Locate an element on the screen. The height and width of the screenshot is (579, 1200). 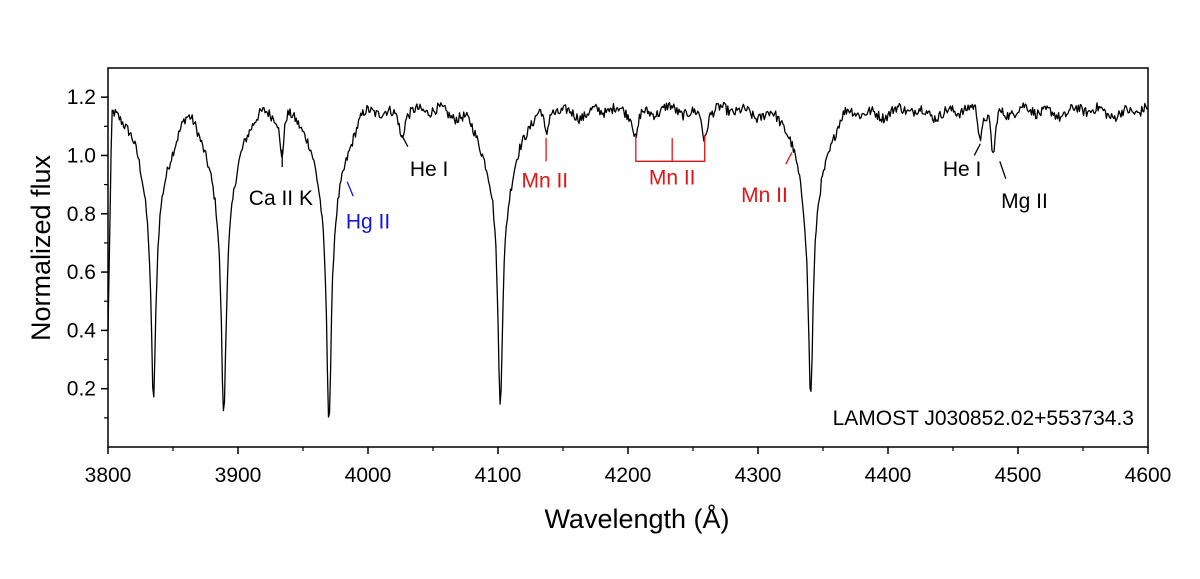
x-tick-label: 4400 is located at coordinates (888, 475).